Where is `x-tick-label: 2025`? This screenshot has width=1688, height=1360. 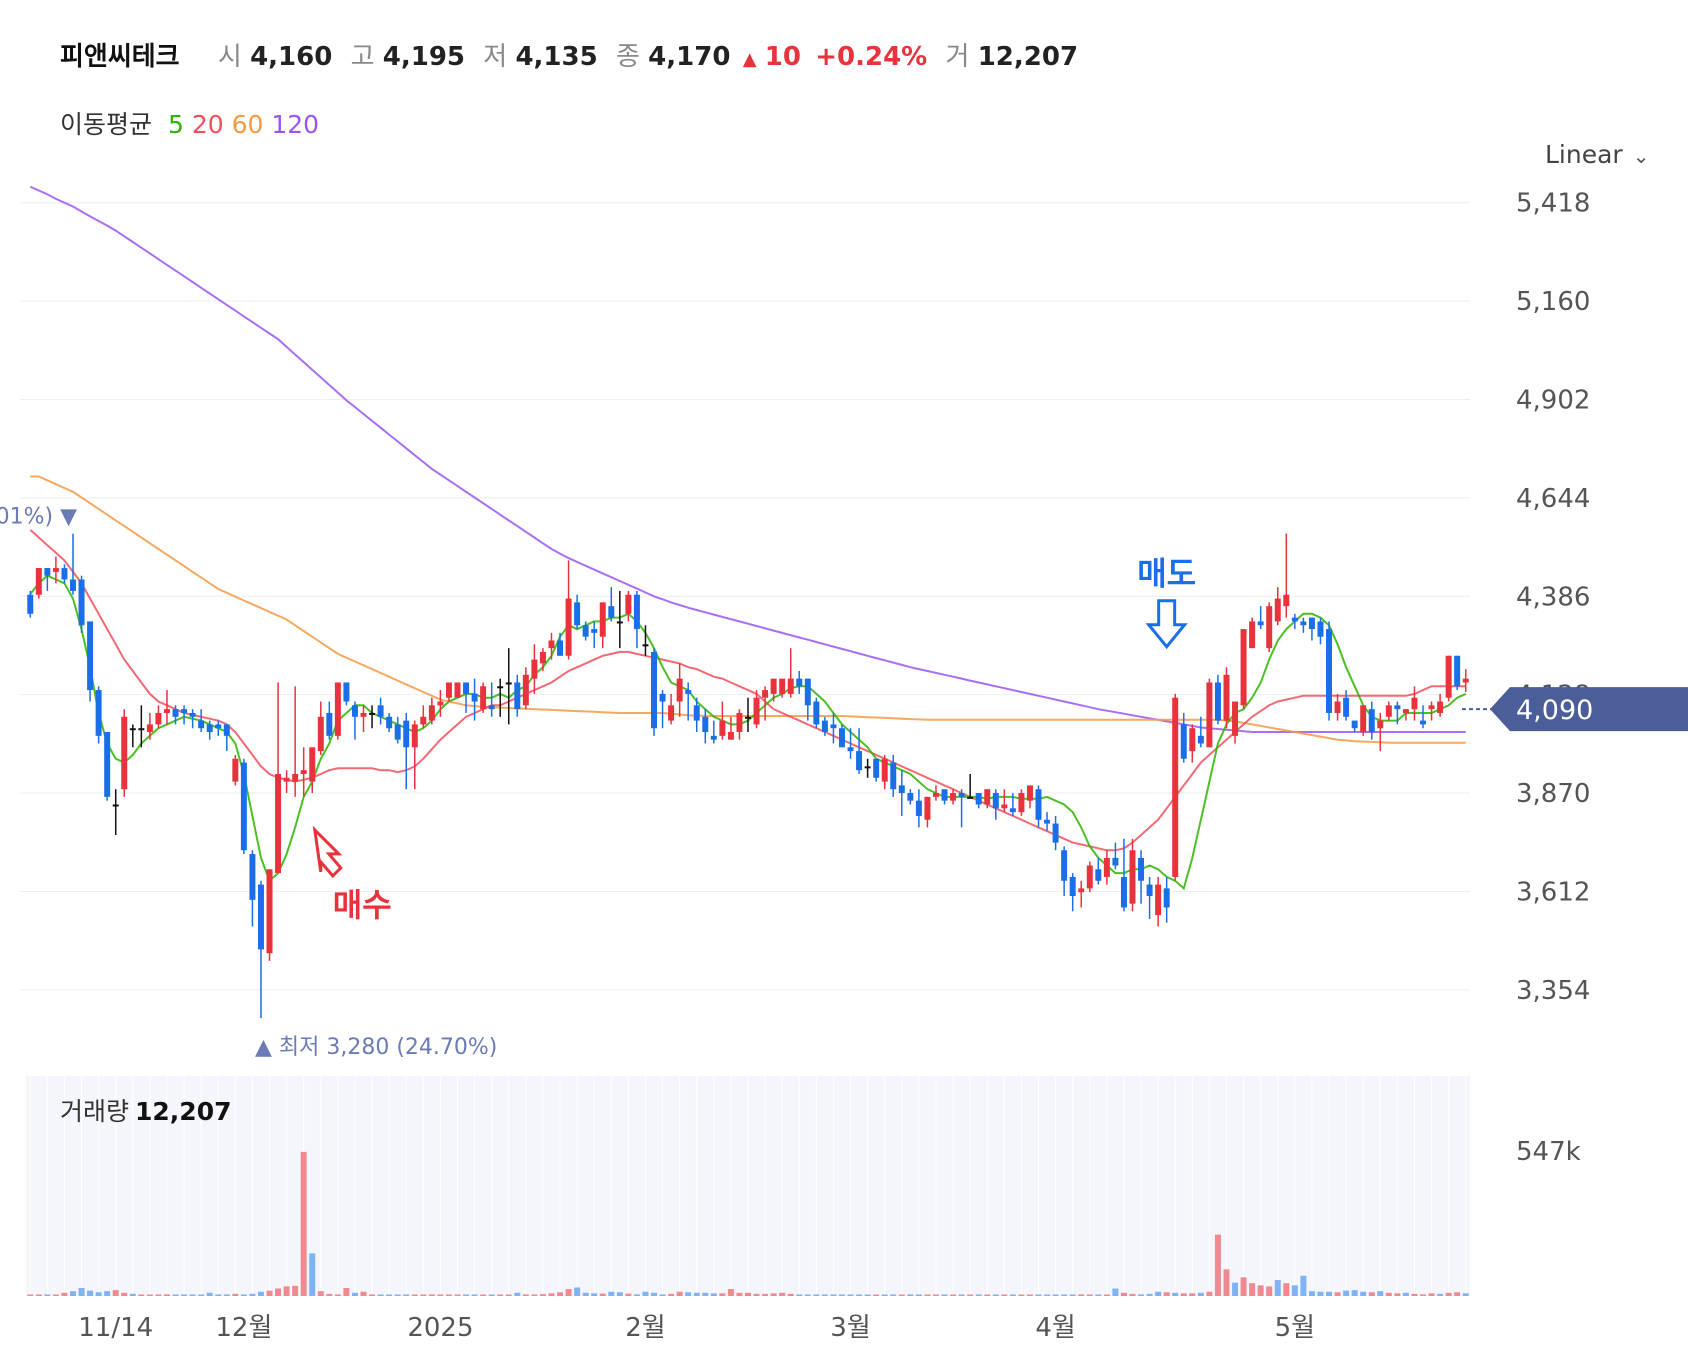 x-tick-label: 2025 is located at coordinates (440, 1328).